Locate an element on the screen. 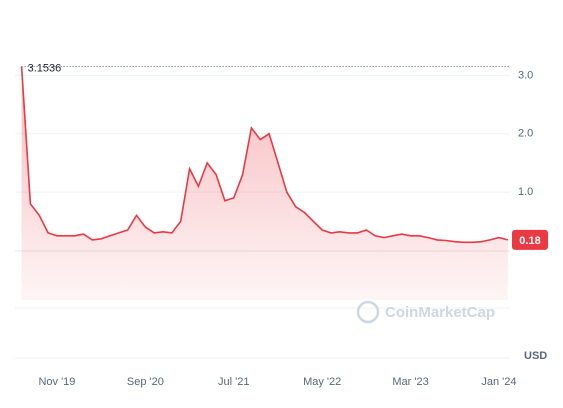 The image size is (563, 408). y-tick-label: 1.0 is located at coordinates (525, 192).